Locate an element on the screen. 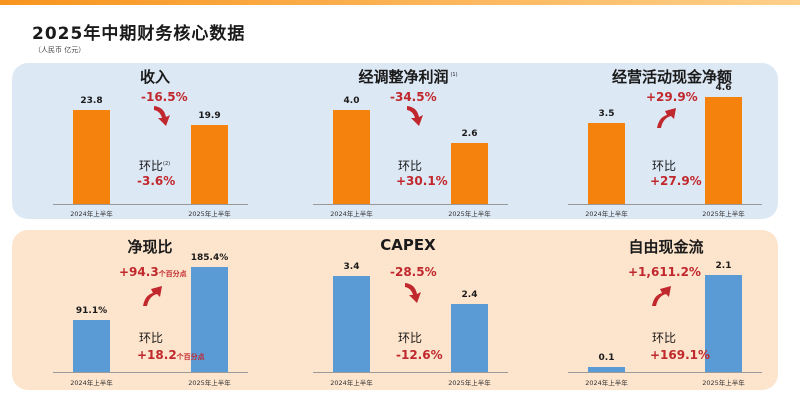  chart-title: 净现比 is located at coordinates (150, 247).